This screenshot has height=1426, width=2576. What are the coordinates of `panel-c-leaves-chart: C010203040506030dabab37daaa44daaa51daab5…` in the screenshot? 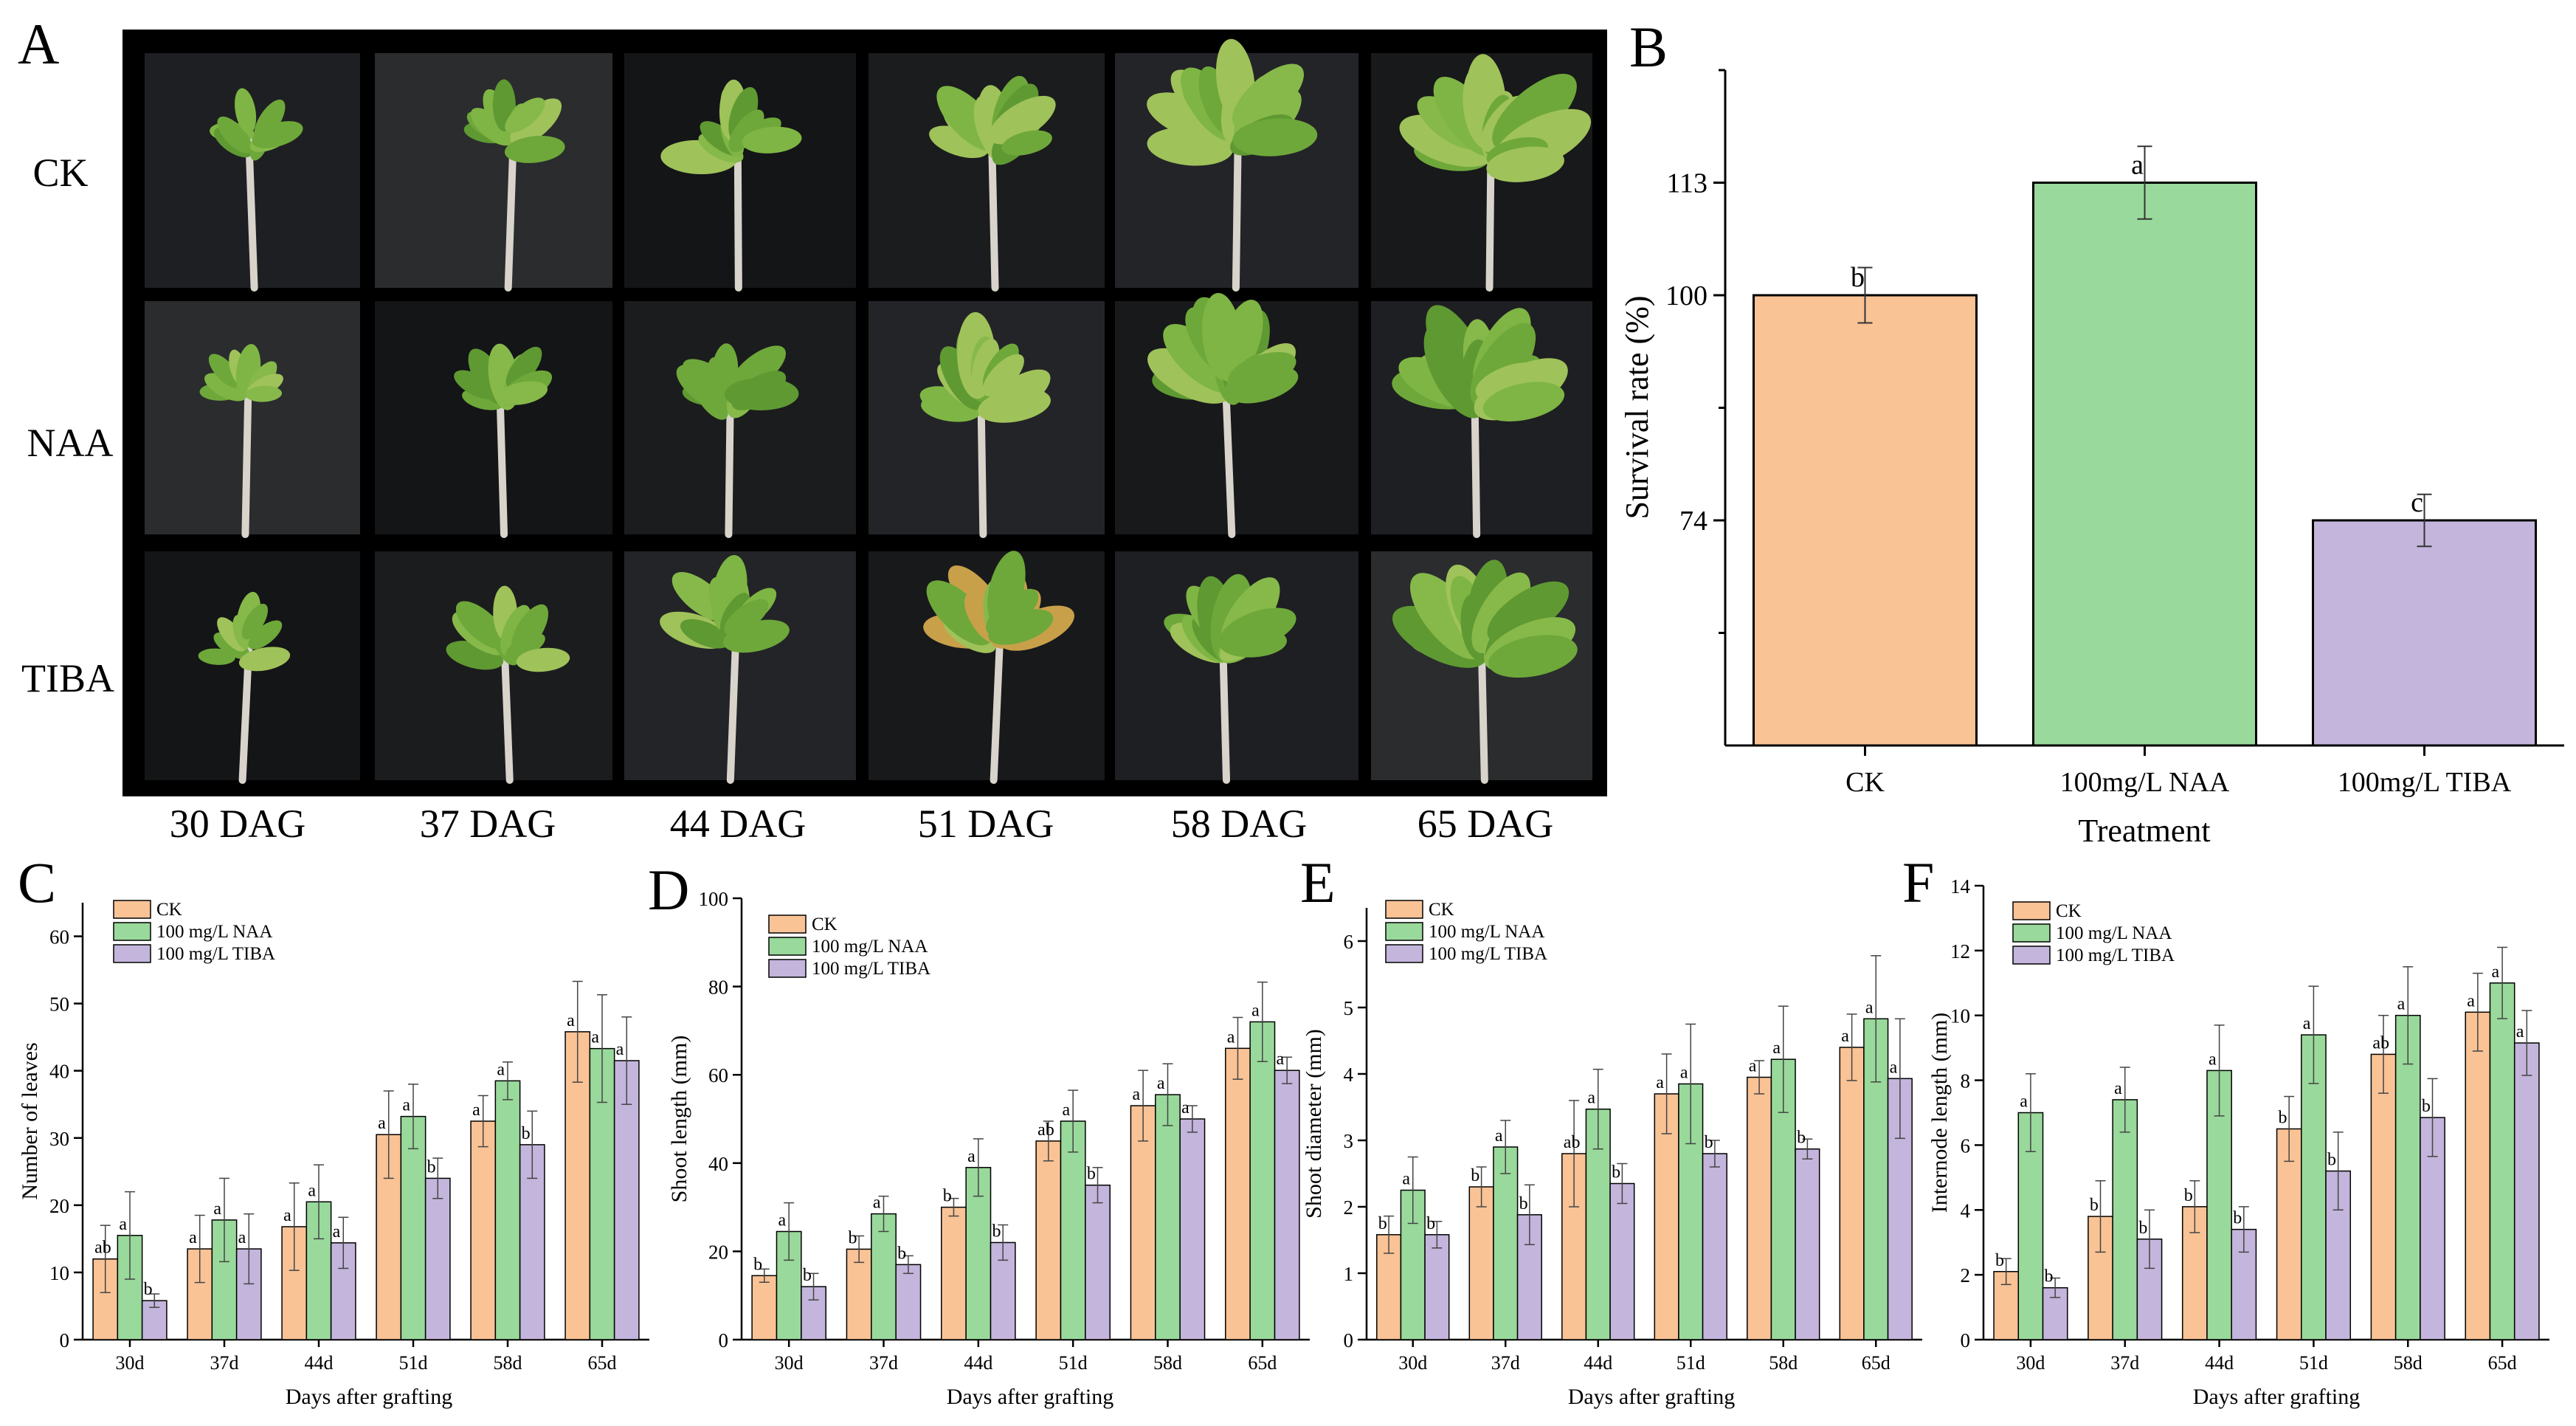 It's located at (334, 1129).